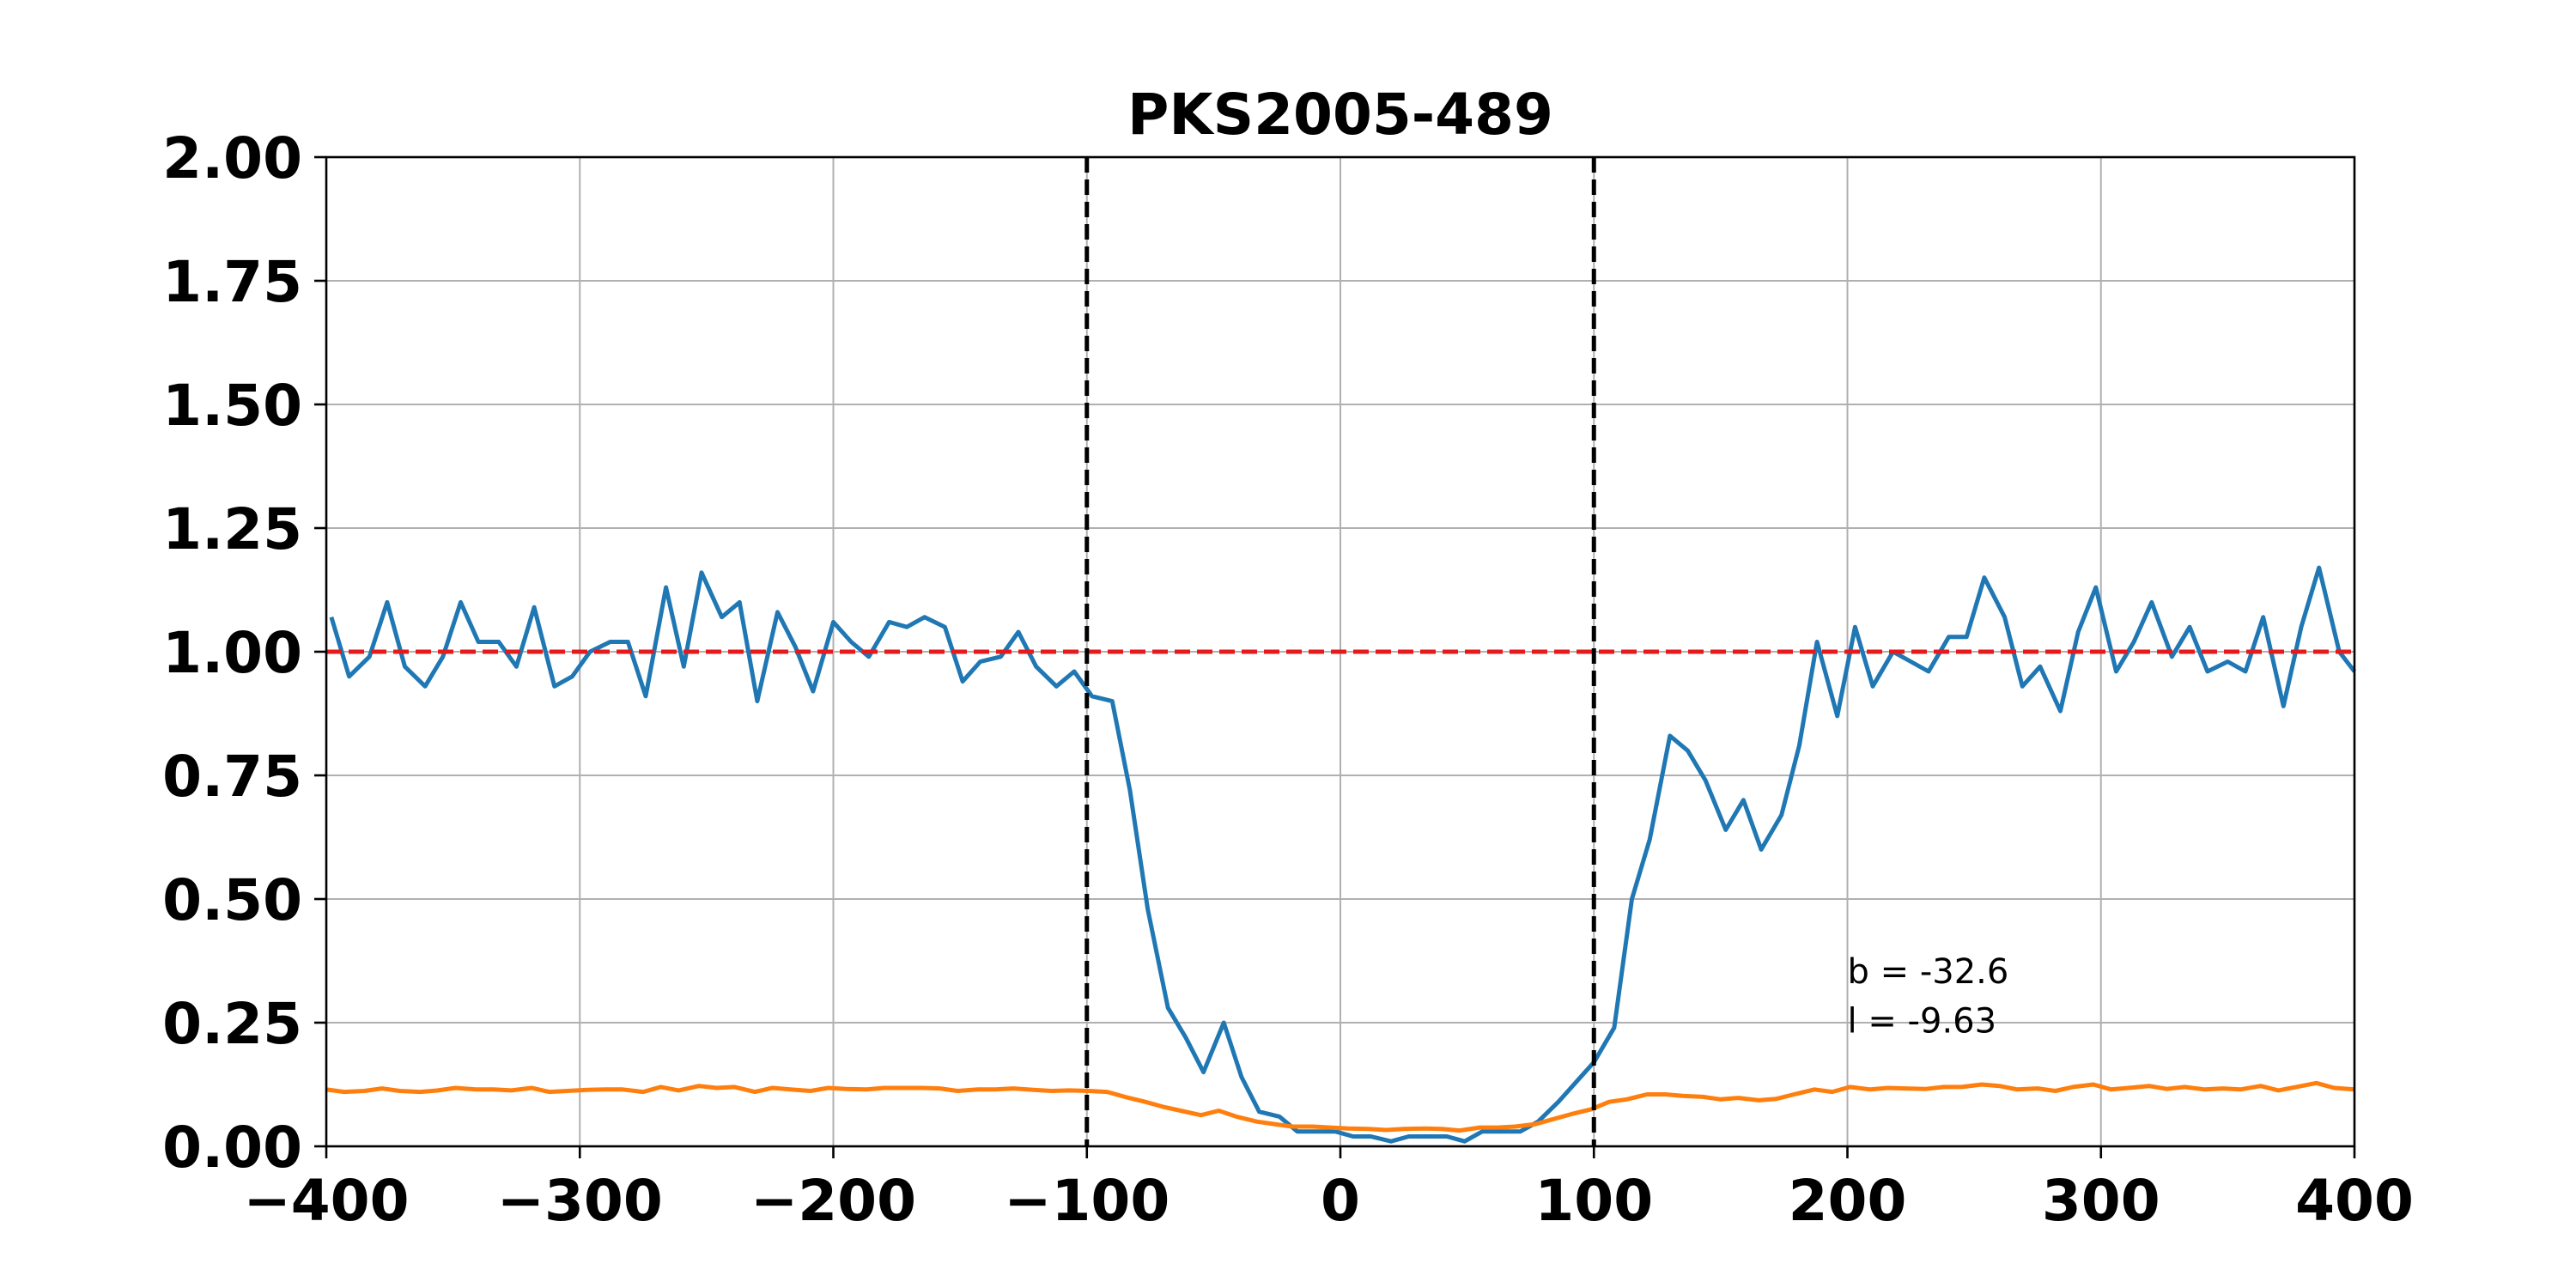 This screenshot has width=2576, height=1288. Describe the element at coordinates (2354, 1201) in the screenshot. I see `x-tick-label: 400` at that location.